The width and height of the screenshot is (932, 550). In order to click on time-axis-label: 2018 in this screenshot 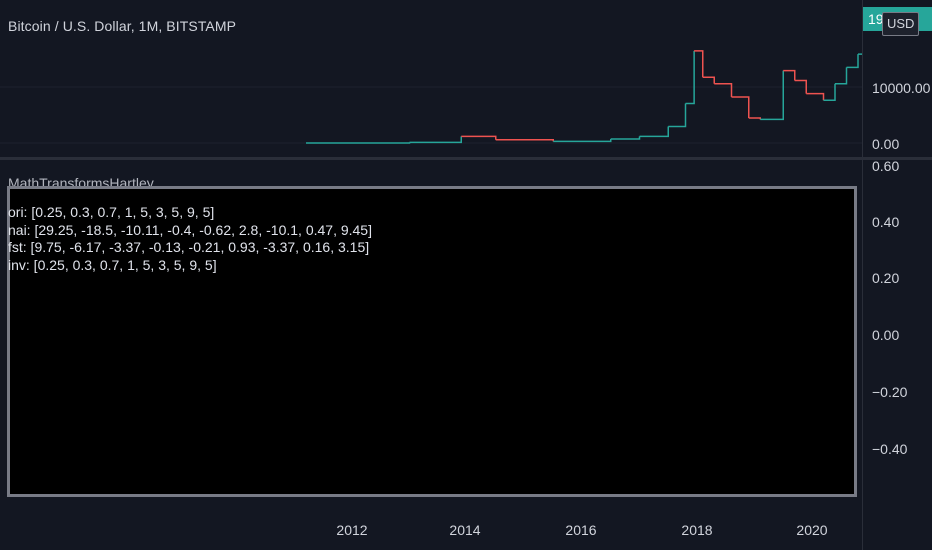, I will do `click(697, 530)`.